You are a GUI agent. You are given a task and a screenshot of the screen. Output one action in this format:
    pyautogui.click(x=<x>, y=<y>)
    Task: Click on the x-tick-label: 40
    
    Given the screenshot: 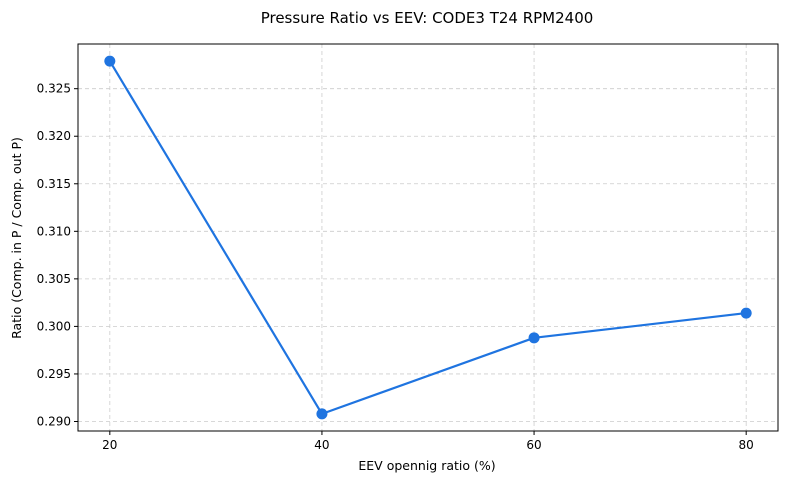 What is the action you would take?
    pyautogui.click(x=321, y=445)
    